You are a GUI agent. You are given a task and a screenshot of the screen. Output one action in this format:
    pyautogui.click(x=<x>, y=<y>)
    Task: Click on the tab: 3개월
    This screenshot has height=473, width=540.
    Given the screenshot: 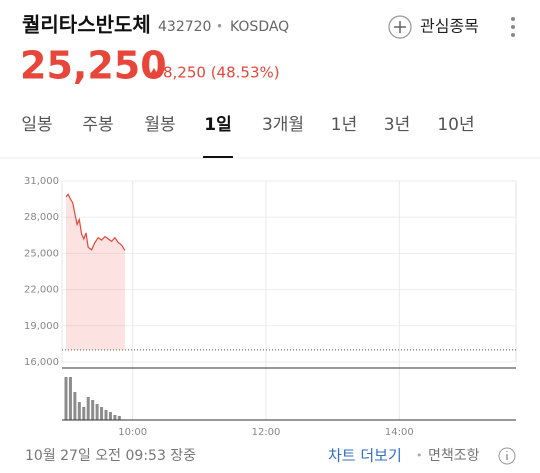 What is the action you would take?
    pyautogui.click(x=283, y=125)
    